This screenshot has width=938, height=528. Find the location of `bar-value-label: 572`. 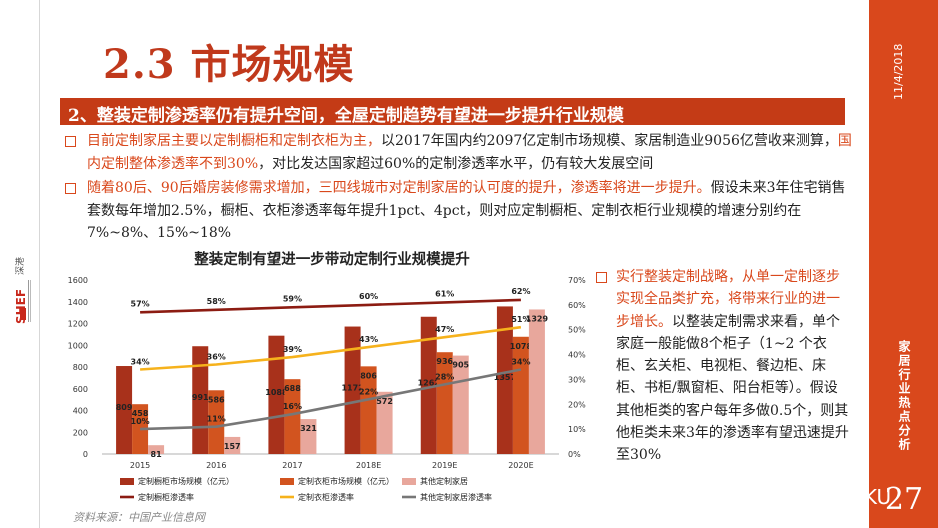

bar-value-label: 572 is located at coordinates (384, 401).